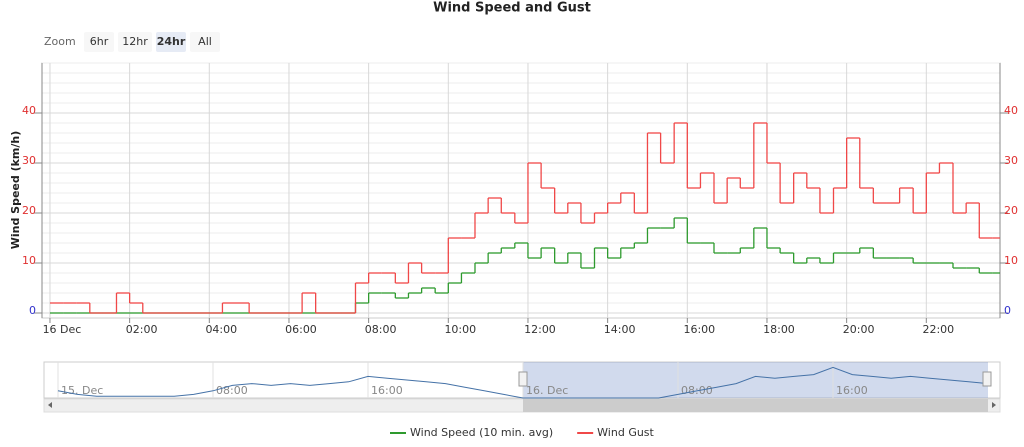  I want to click on legend-label: Wind Gust, so click(625, 432).